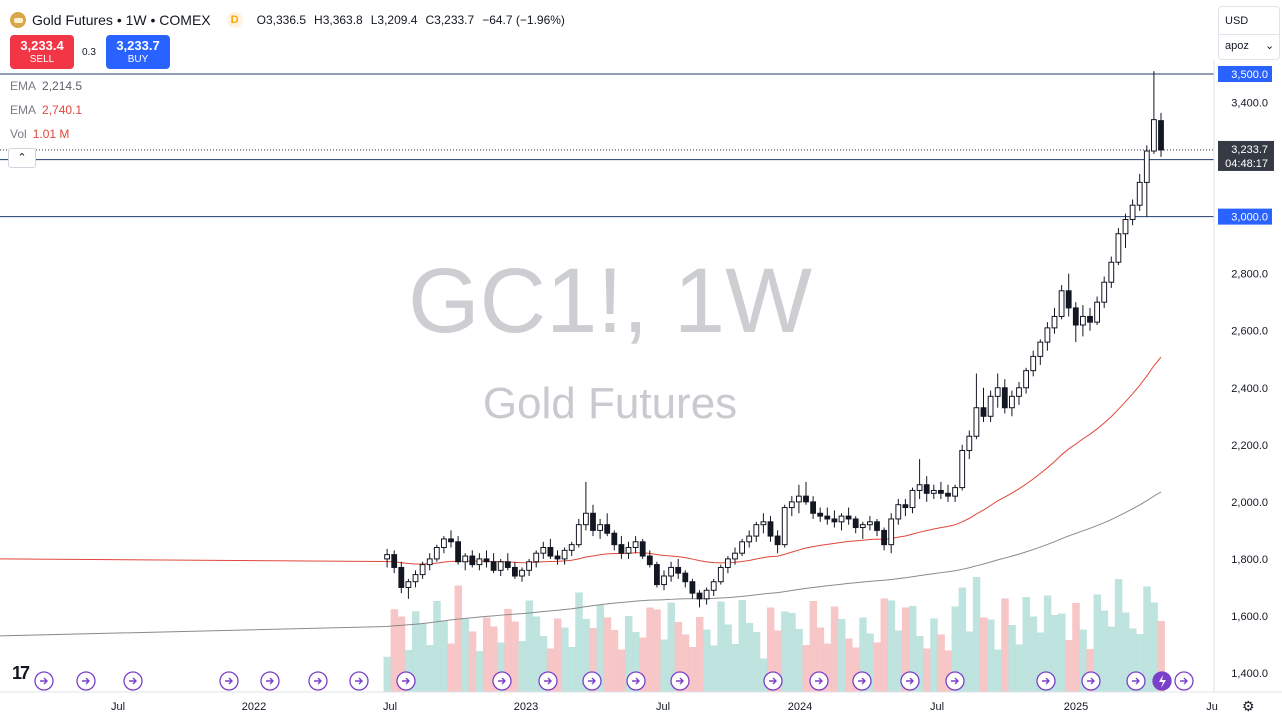 The width and height of the screenshot is (1282, 720). I want to click on gear-icon: ⚙, so click(1248, 706).